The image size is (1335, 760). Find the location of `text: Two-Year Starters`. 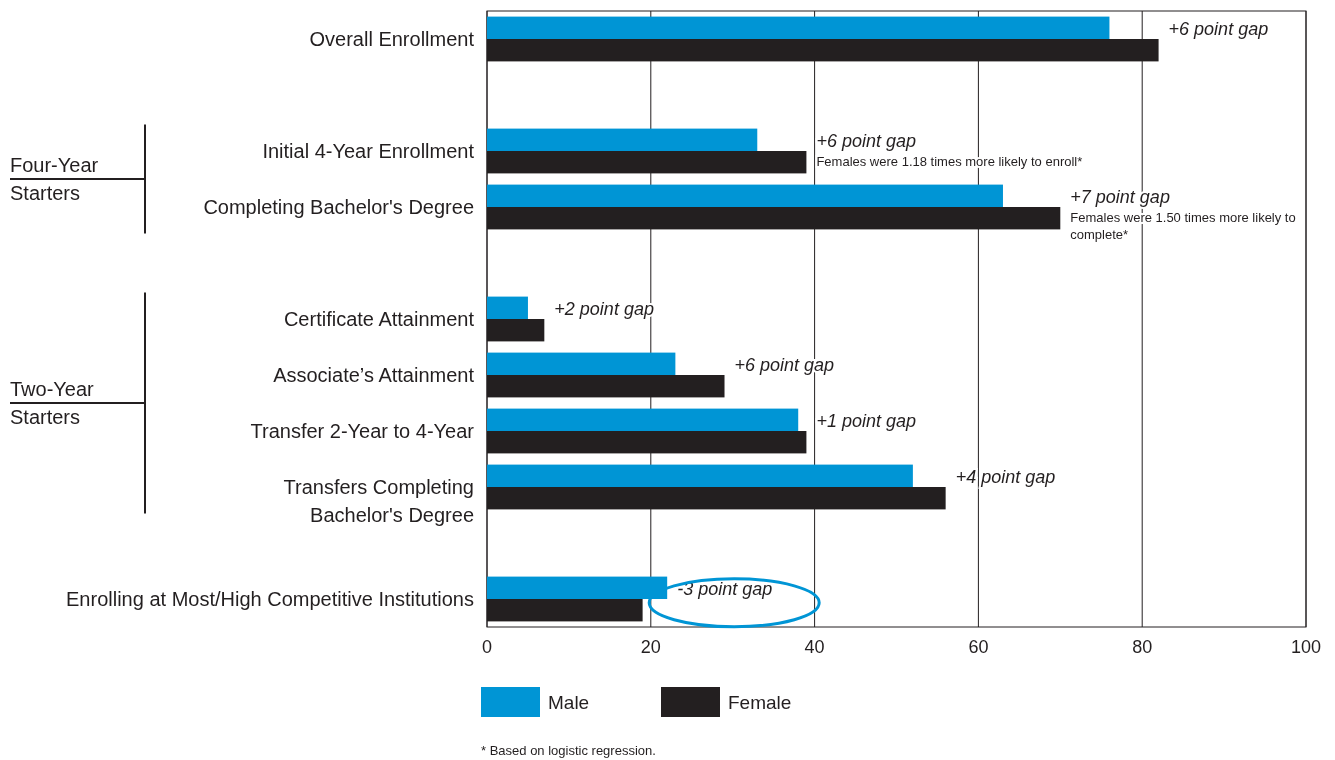

text: Two-Year Starters is located at coordinates (52, 403).